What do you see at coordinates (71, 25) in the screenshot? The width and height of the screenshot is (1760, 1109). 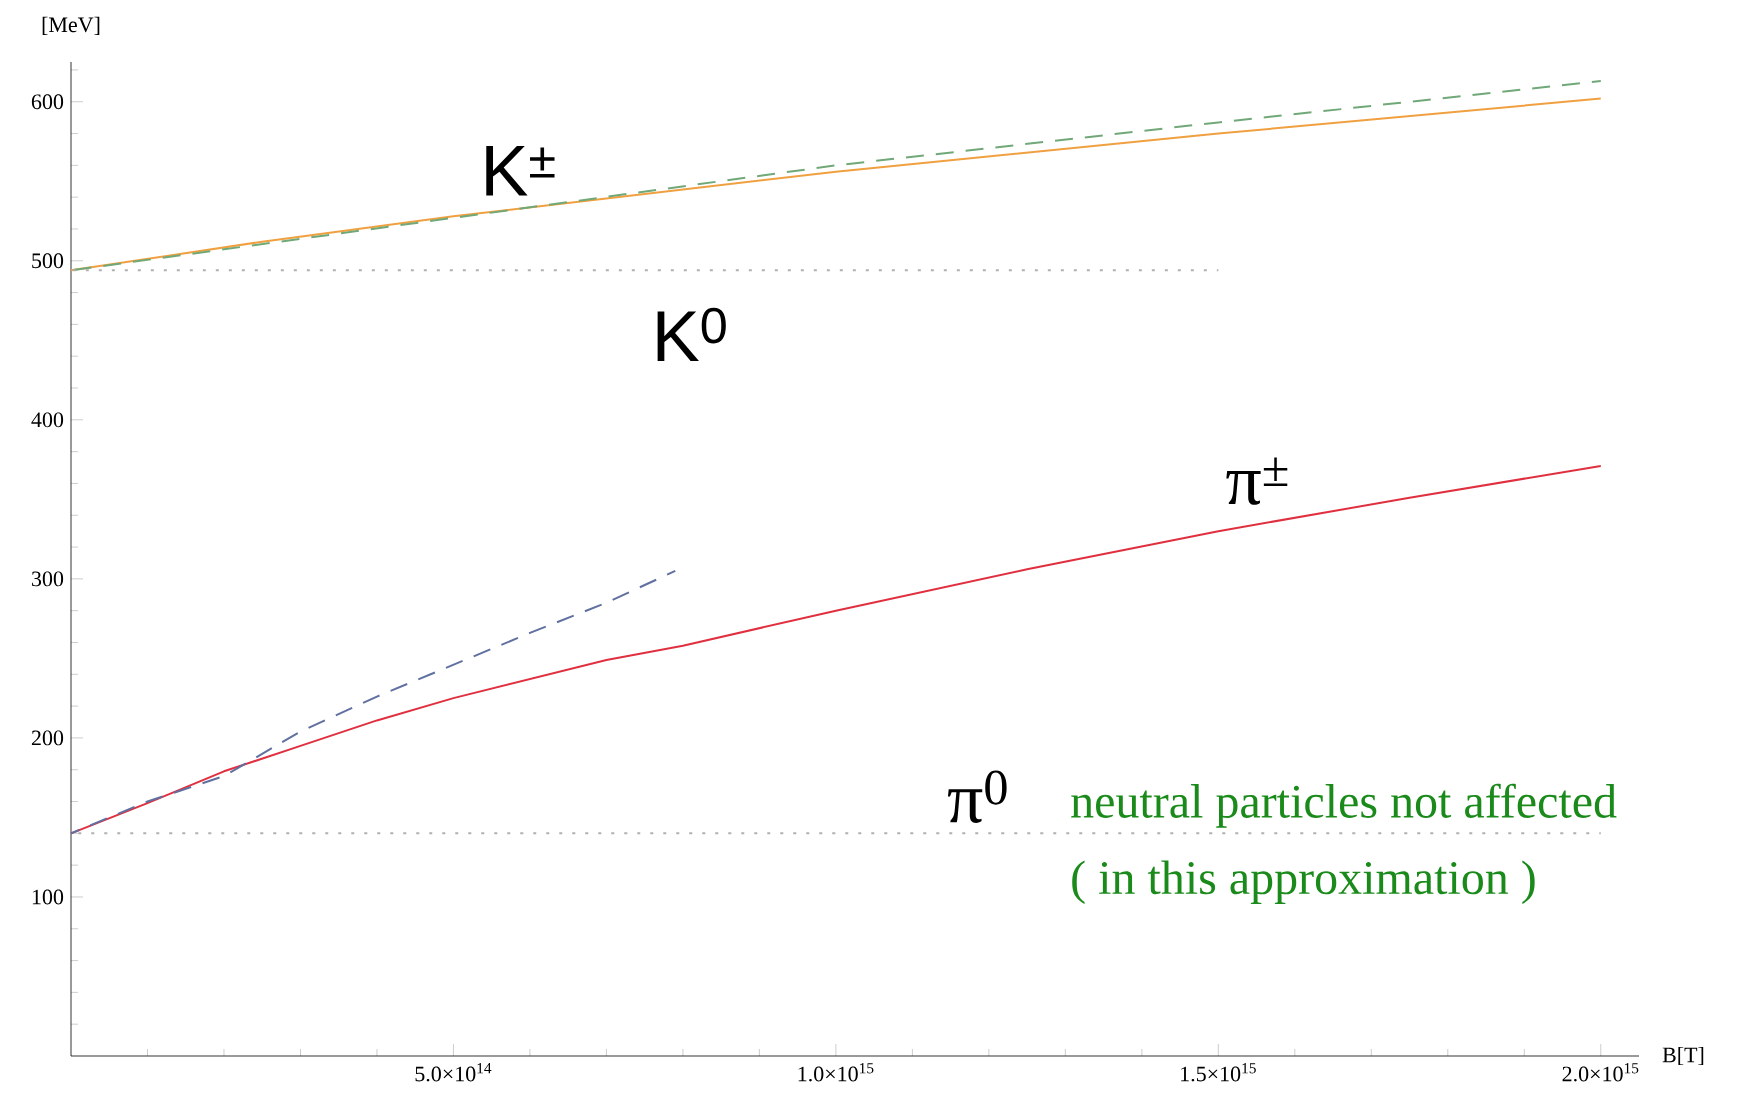 I see `y-axis-title: [MeV]` at bounding box center [71, 25].